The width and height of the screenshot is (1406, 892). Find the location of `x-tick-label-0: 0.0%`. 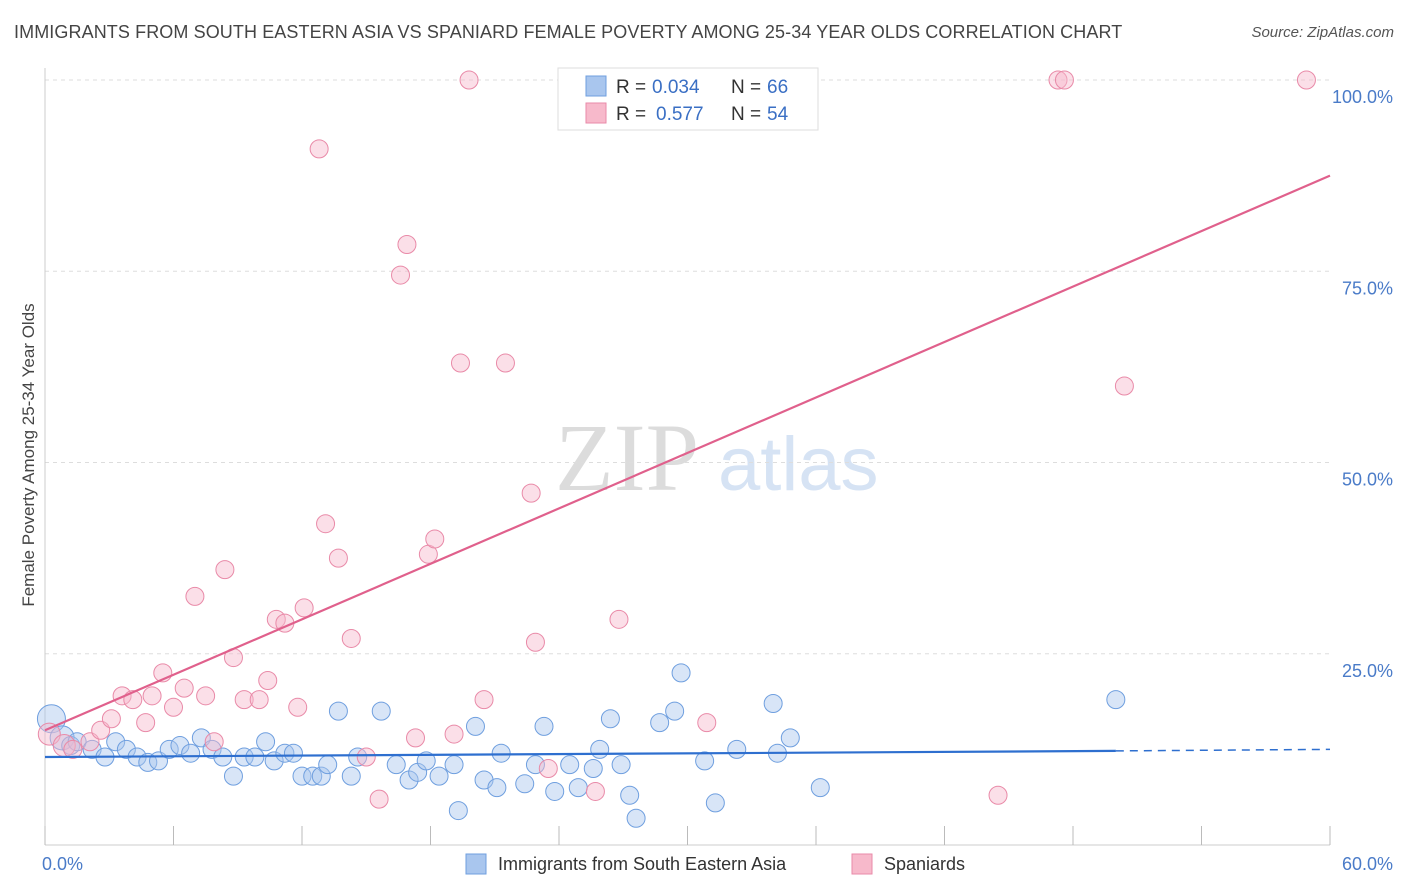

x-tick-label-0: 0.0% is located at coordinates (62, 864).